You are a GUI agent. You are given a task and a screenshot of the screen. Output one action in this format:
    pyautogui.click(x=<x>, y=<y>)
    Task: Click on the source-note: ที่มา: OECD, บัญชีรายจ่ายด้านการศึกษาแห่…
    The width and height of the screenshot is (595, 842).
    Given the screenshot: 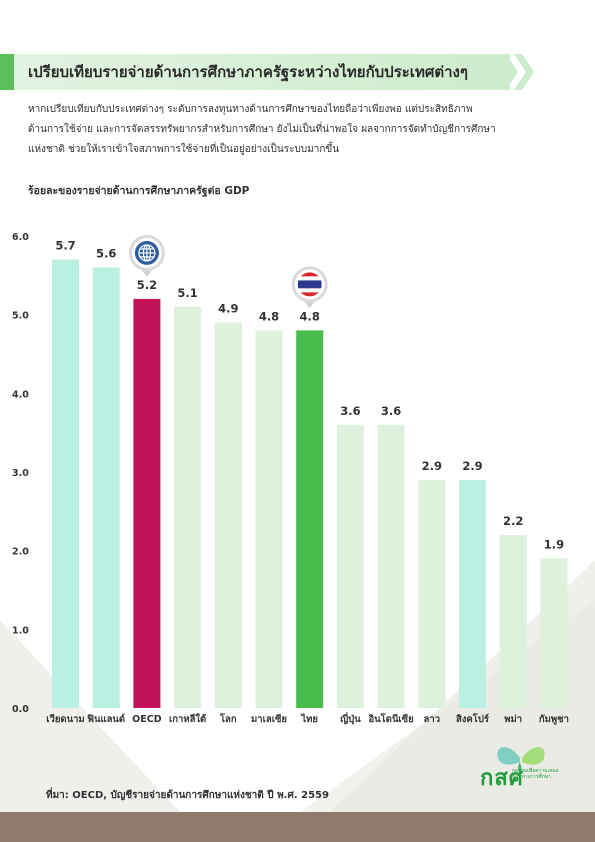 What is the action you would take?
    pyautogui.click(x=187, y=795)
    